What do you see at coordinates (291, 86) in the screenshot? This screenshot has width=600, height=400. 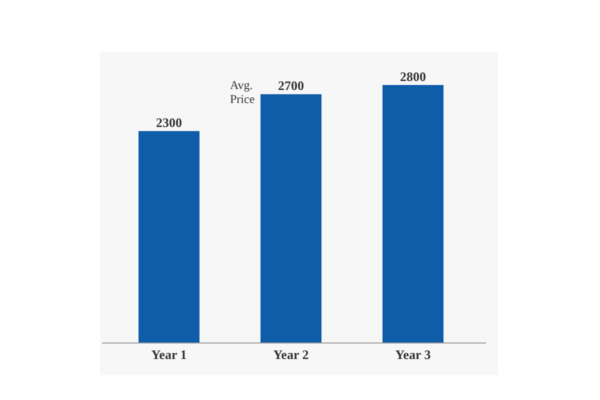 I see `data-label: 2700` at bounding box center [291, 86].